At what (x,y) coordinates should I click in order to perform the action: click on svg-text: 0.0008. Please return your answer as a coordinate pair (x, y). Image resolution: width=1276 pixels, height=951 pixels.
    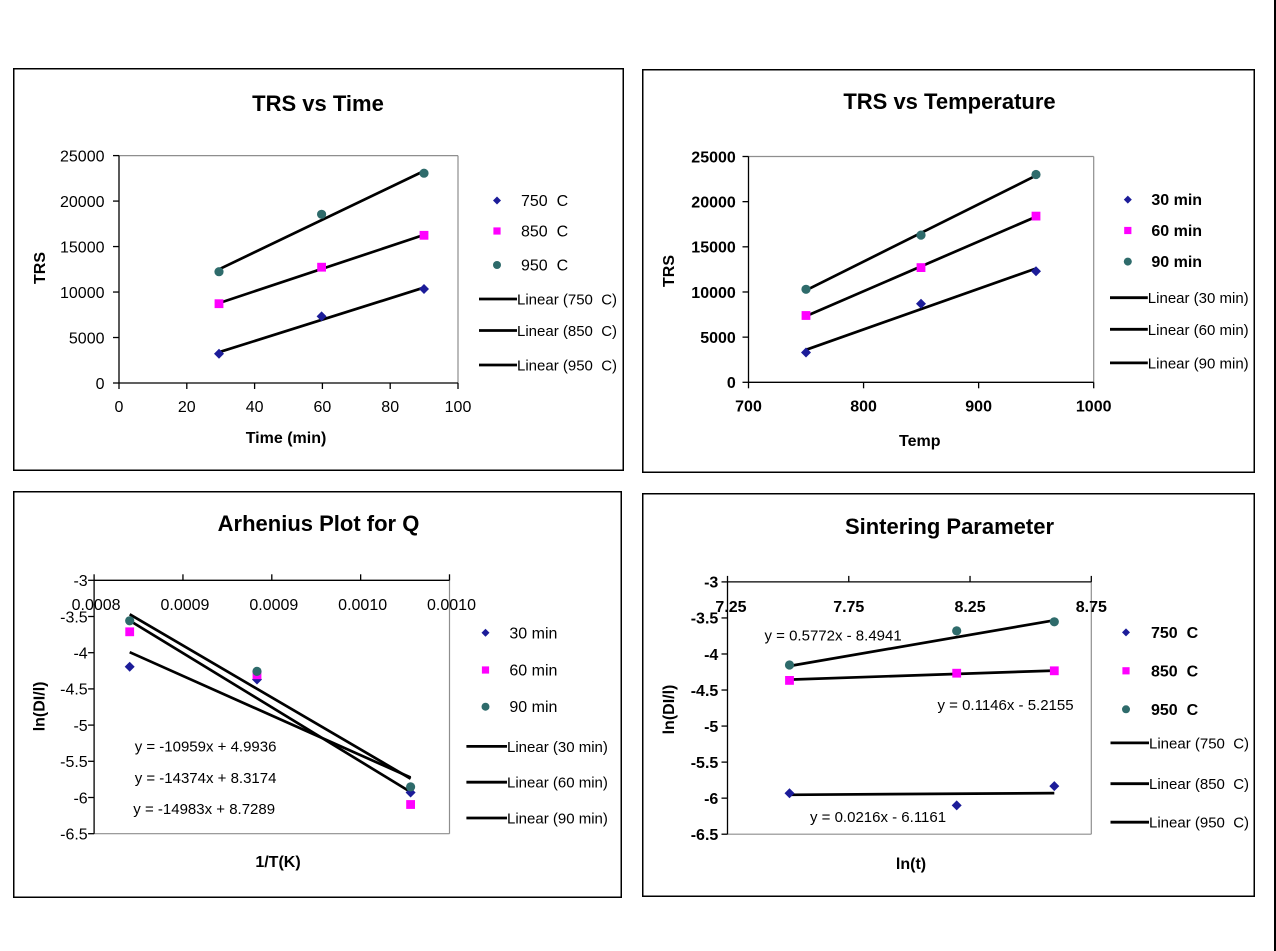
    Looking at the image, I should click on (96, 605).